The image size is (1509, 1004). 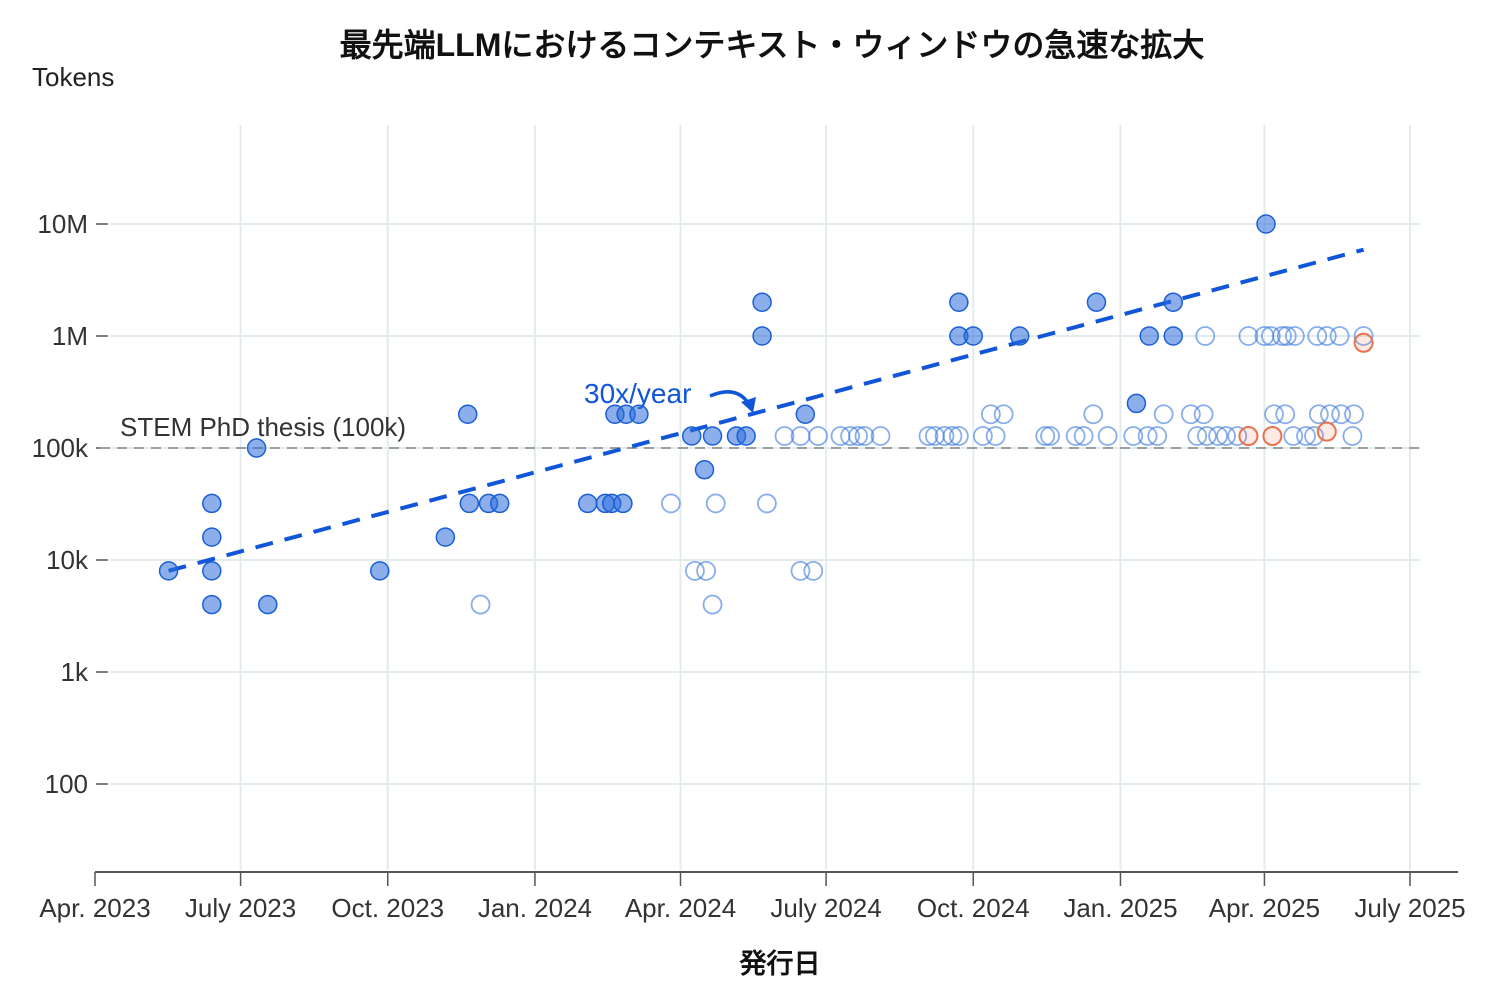 What do you see at coordinates (1409, 908) in the screenshot?
I see `x-tick-label: July 2025` at bounding box center [1409, 908].